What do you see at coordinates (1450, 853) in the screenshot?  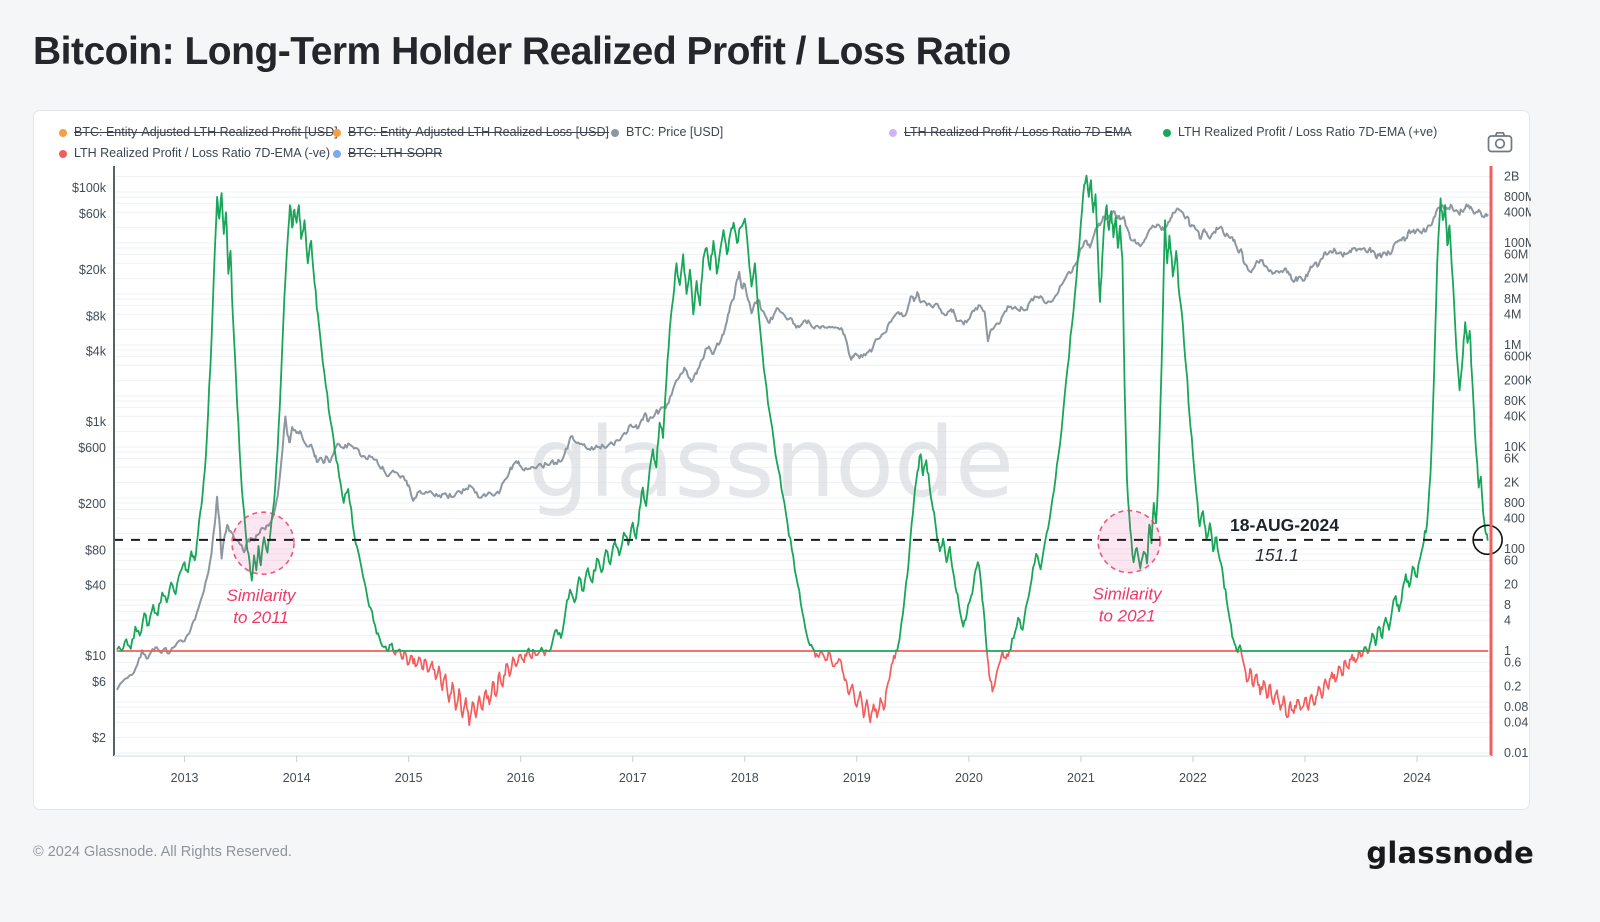 I see `glassnode-logo: glassnode` at bounding box center [1450, 853].